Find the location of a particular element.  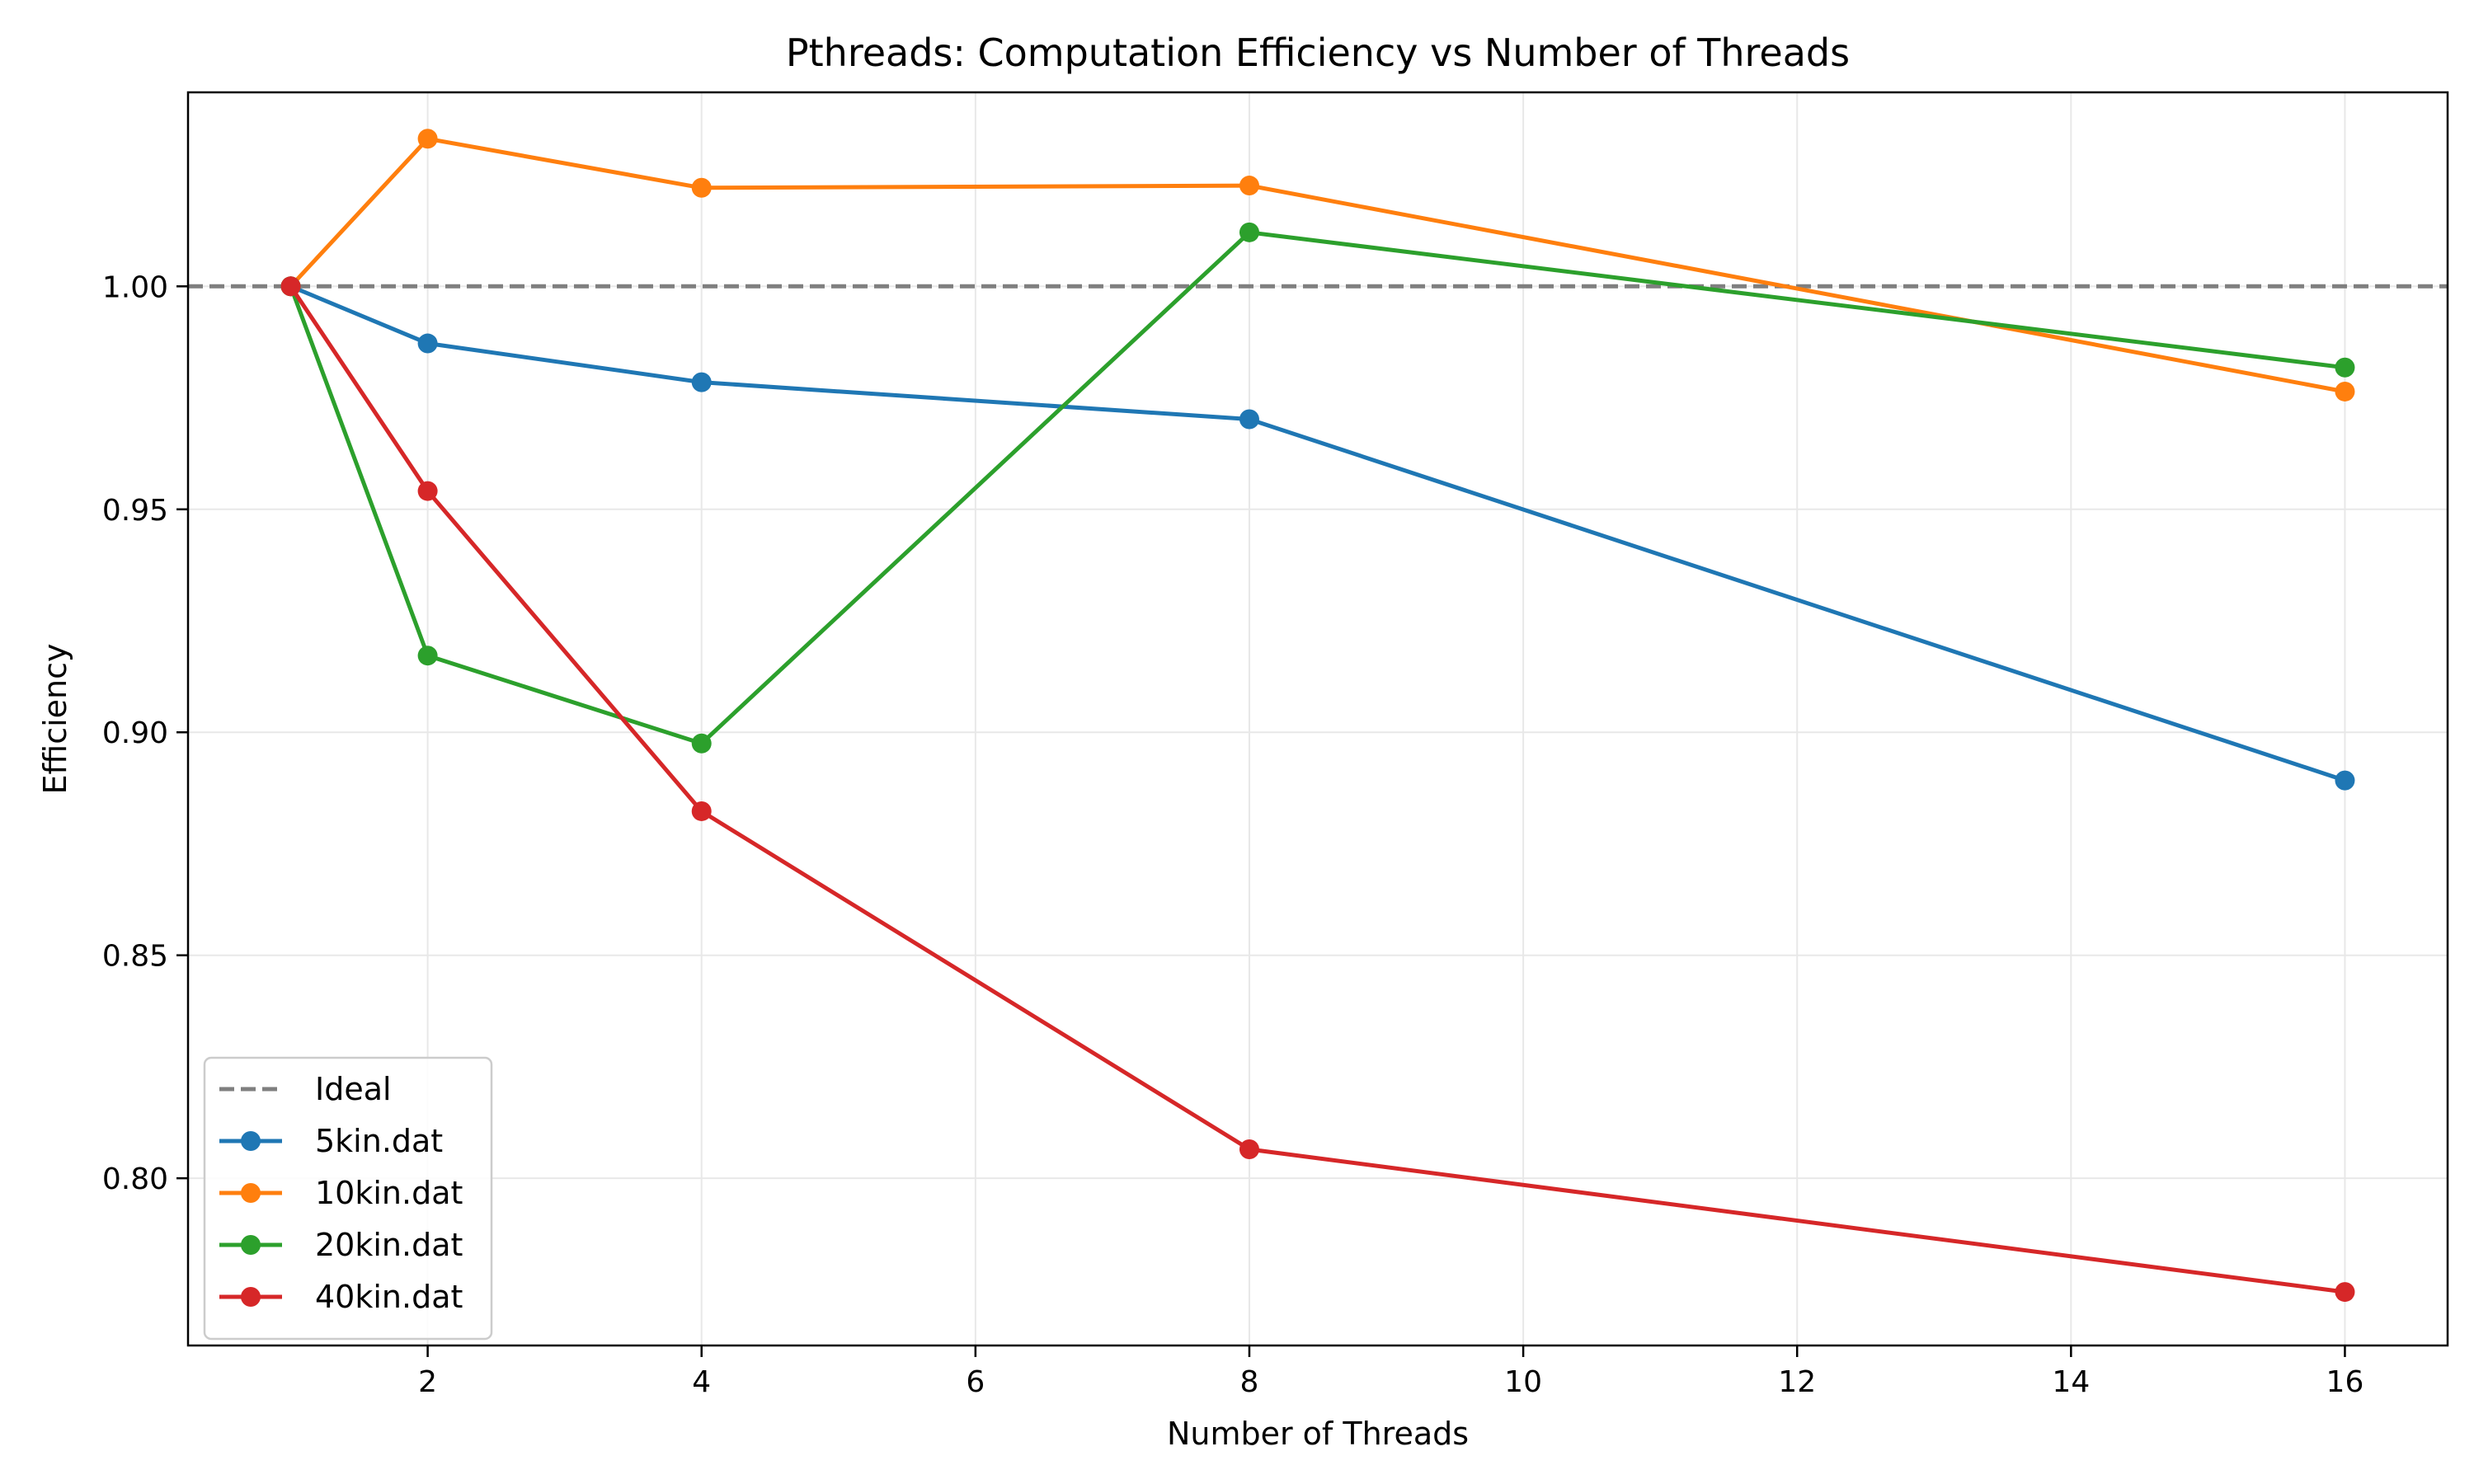

y-tick-label: 1.00 is located at coordinates (135, 287).